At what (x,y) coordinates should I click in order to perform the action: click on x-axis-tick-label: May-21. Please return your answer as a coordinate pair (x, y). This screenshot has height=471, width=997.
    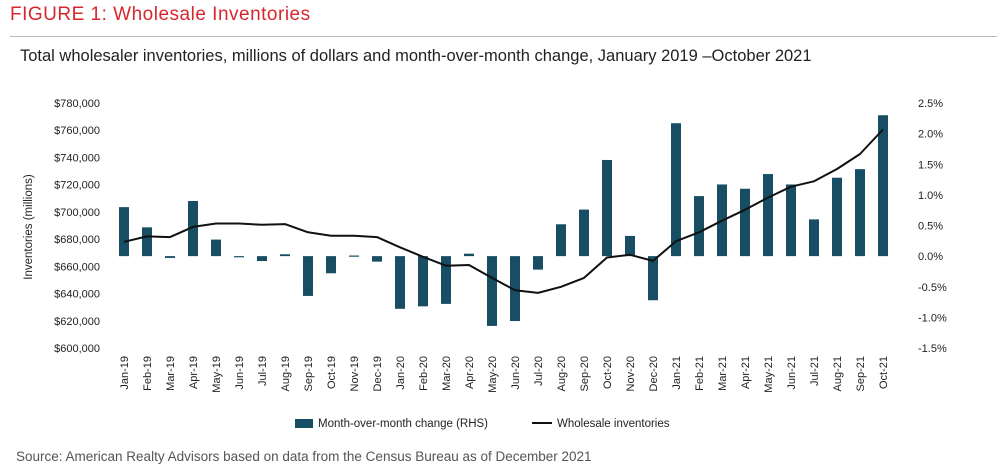
    Looking at the image, I should click on (769, 374).